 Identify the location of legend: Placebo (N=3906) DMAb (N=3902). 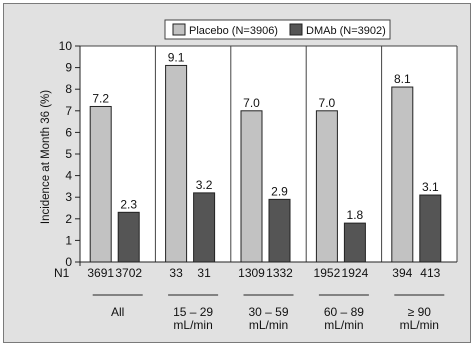
(277, 29).